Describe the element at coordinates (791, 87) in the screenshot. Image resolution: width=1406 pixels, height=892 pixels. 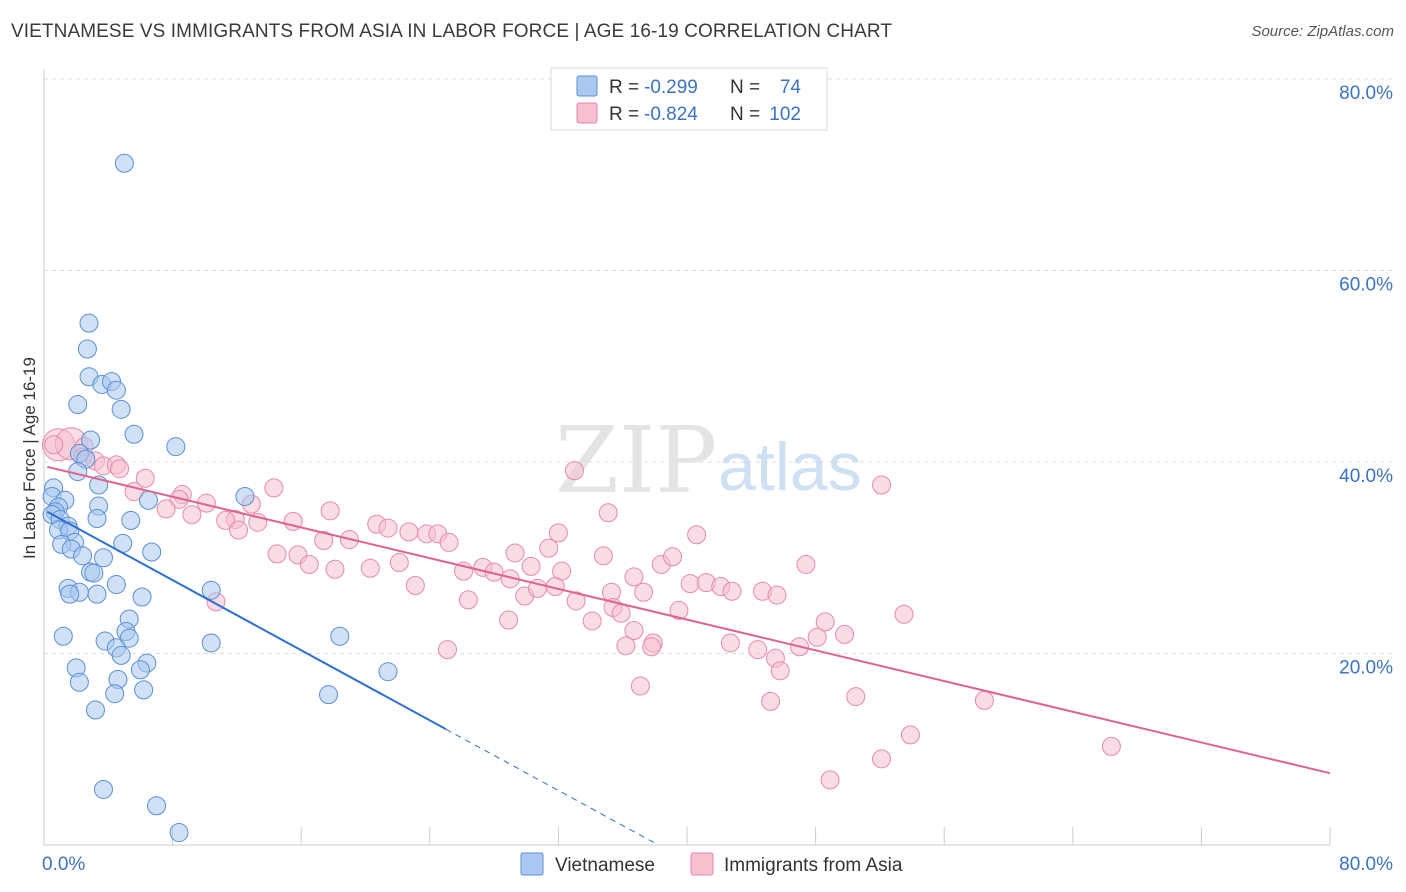
I see `legend-n-value-1: 74` at that location.